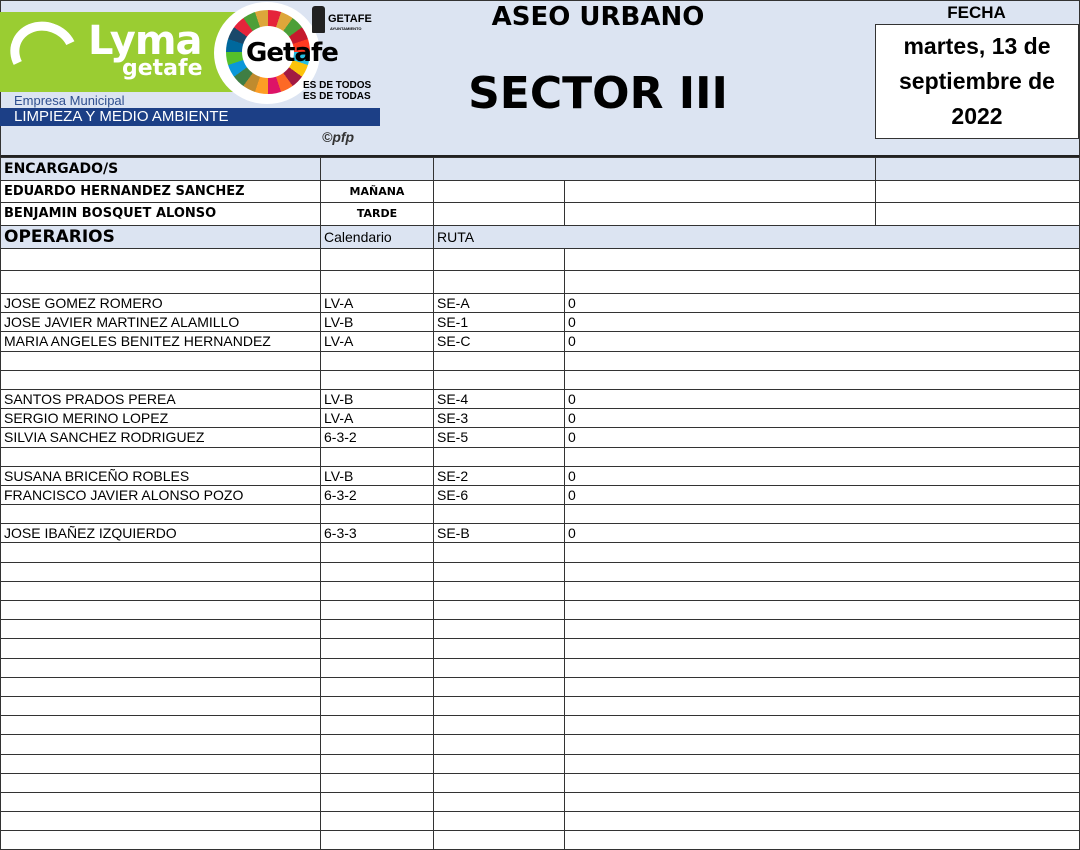  I want to click on operario-name: SUSANA BRICEÑO ROBLES, so click(160, 475).